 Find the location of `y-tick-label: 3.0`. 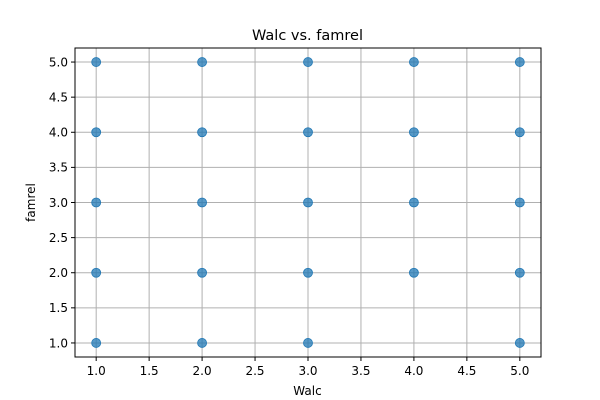

y-tick-label: 3.0 is located at coordinates (58, 203).